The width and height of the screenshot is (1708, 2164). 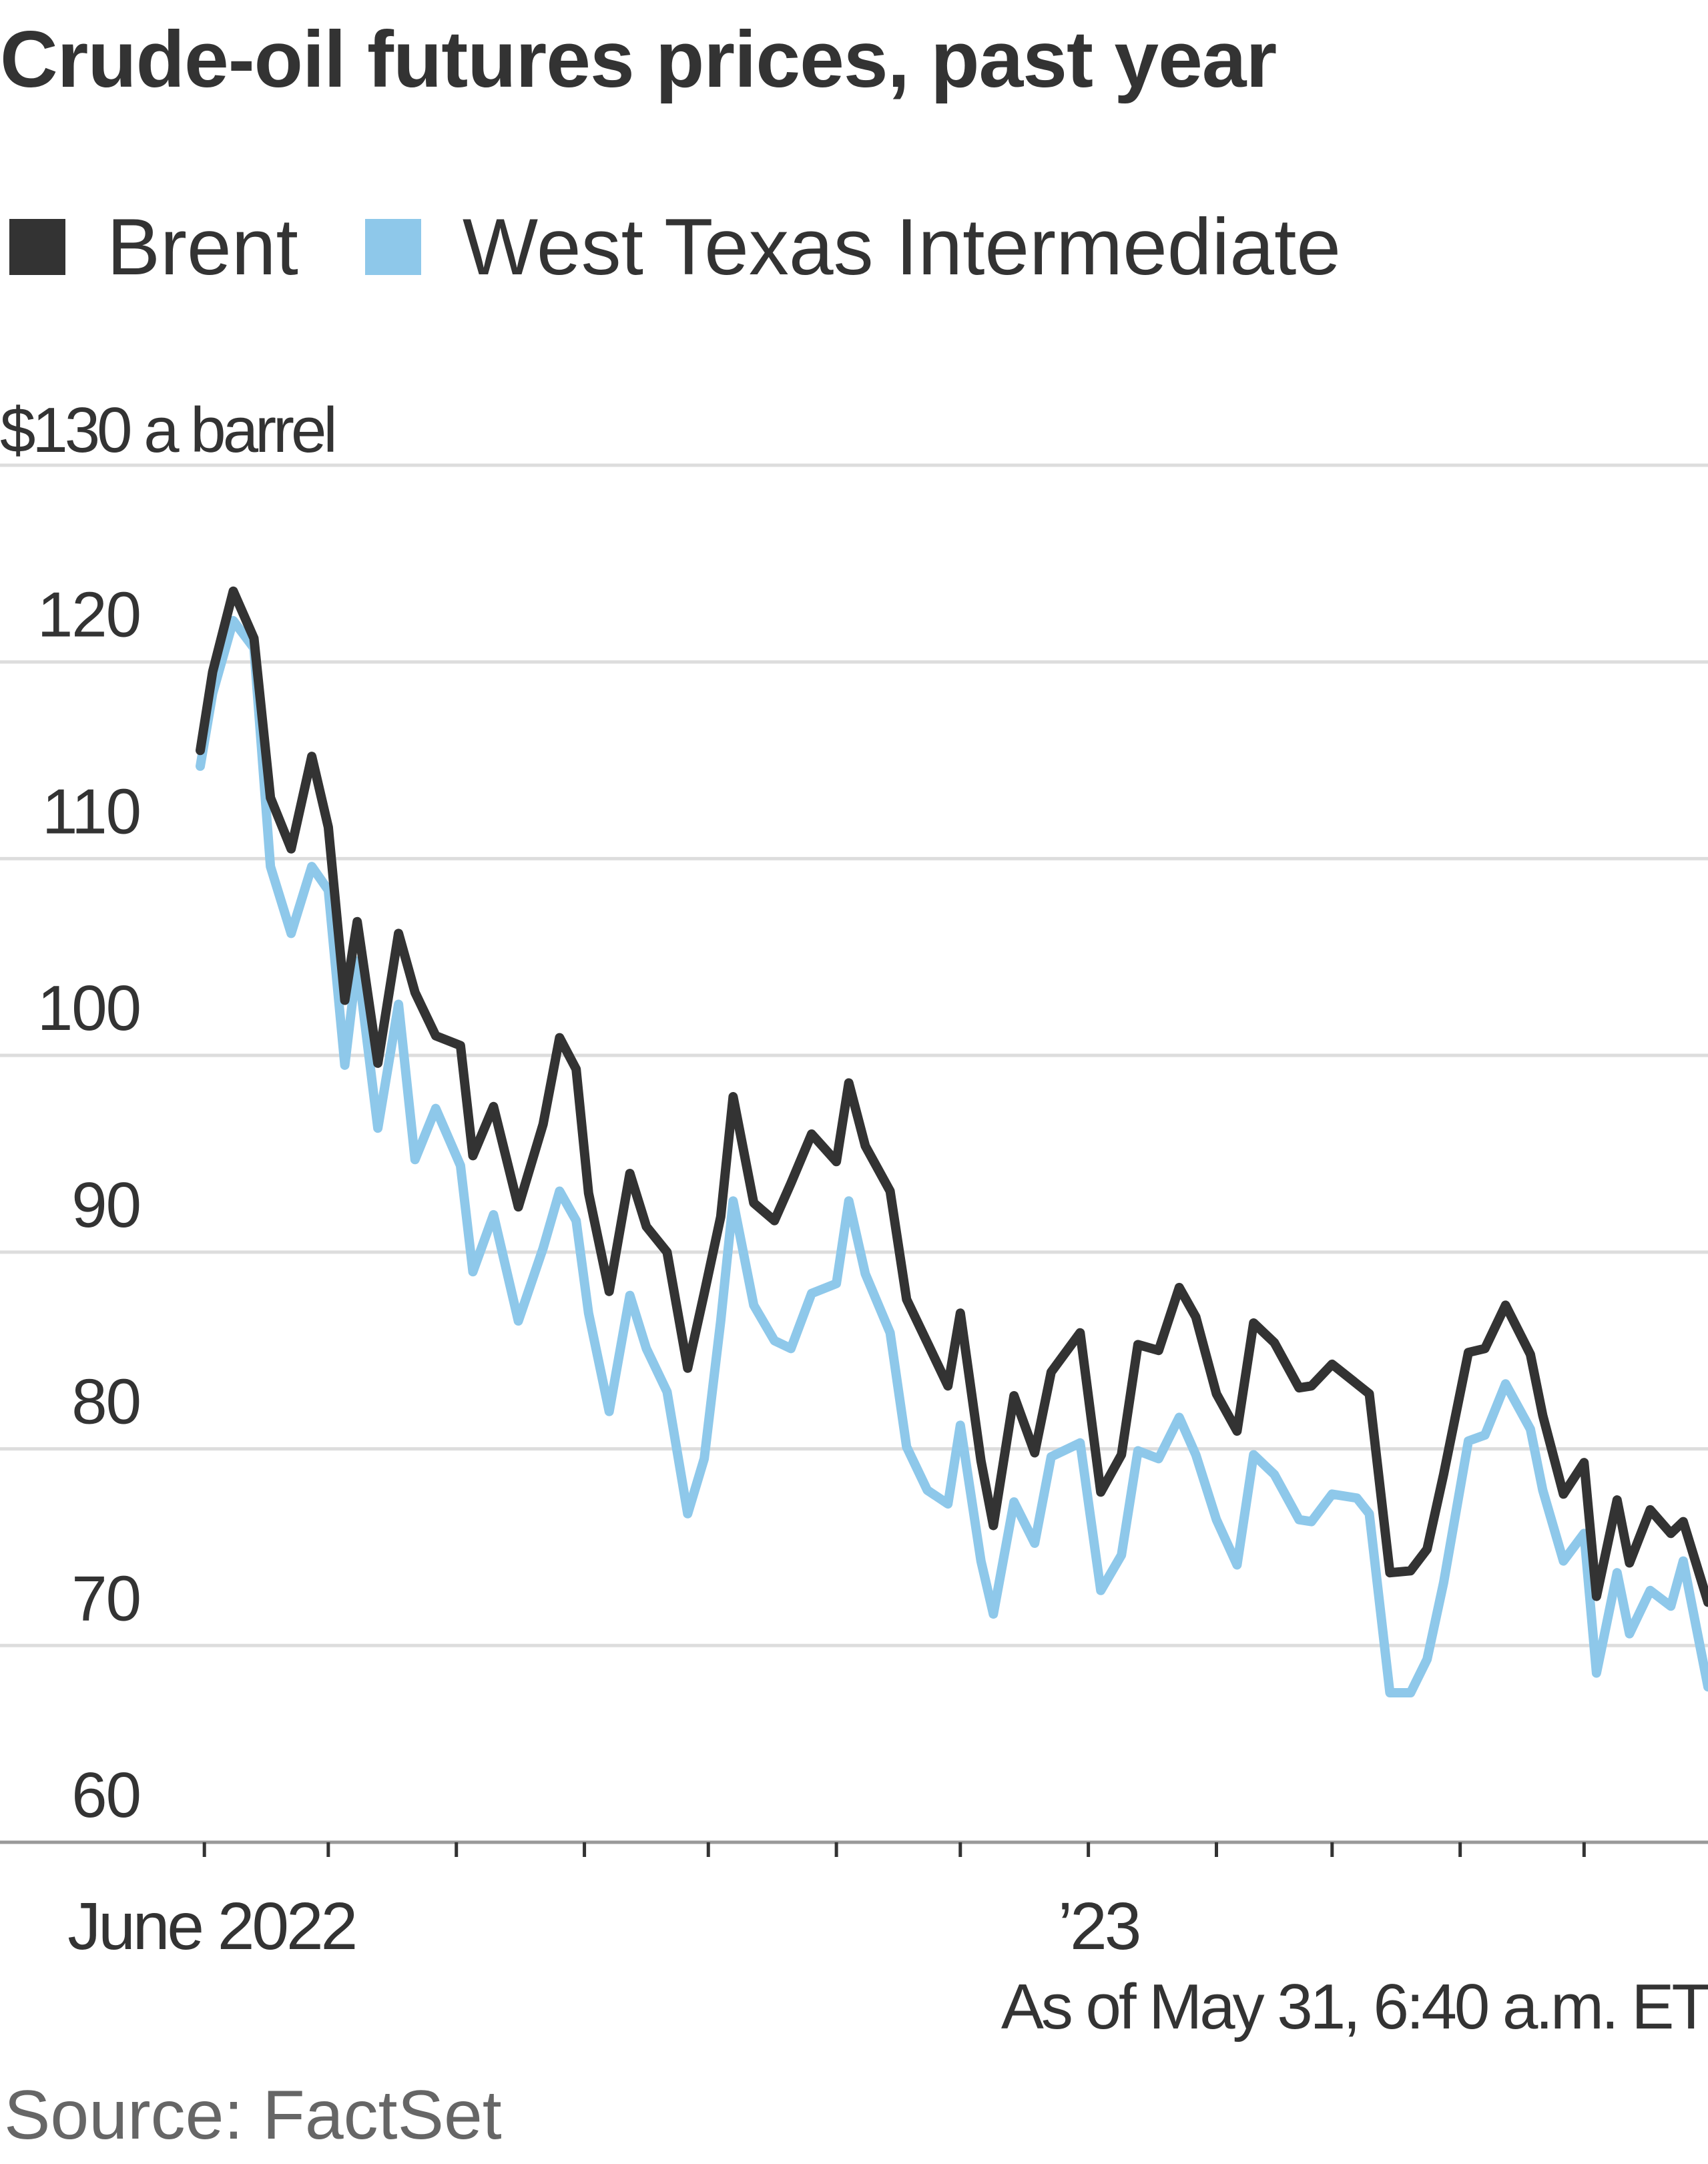 I want to click on y-axis-tick-labels: 60 70 80 90 100 110 120 $130 a barrel, so click(x=169, y=1112).